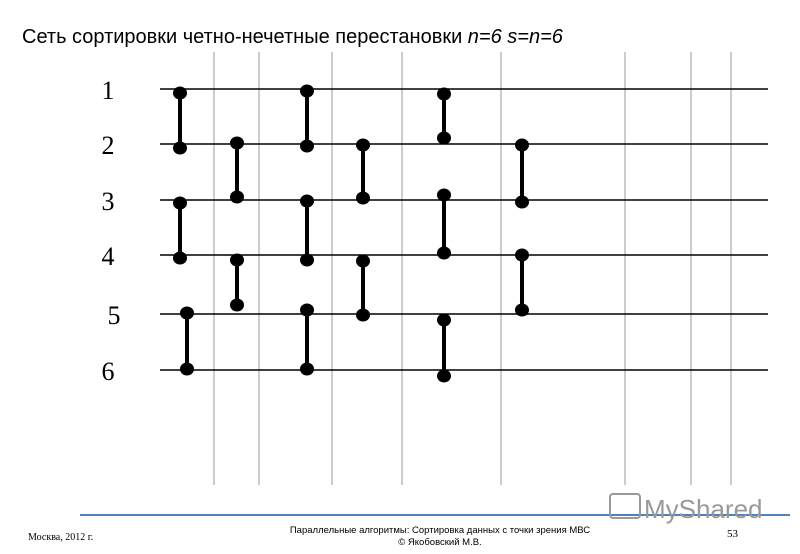 This screenshot has width=800, height=554. I want to click on footer-place: Москва, 2012 г., so click(60, 537).